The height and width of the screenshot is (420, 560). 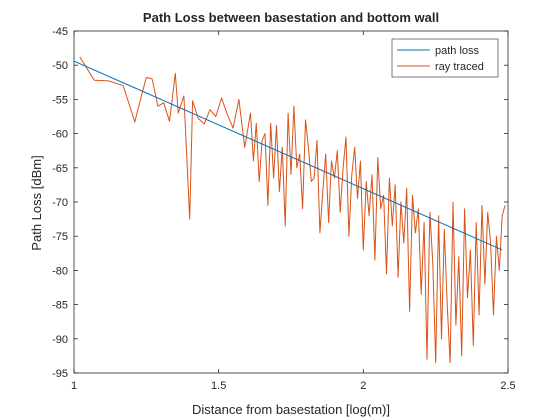 What do you see at coordinates (60, 32) in the screenshot?
I see `y-tick-label: -45` at bounding box center [60, 32].